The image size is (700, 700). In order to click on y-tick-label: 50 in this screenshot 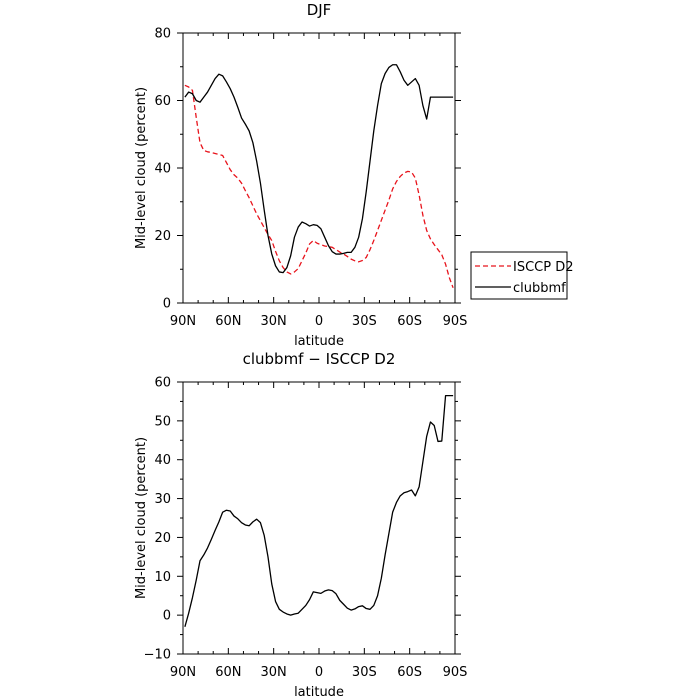, I will do `click(162, 421)`.